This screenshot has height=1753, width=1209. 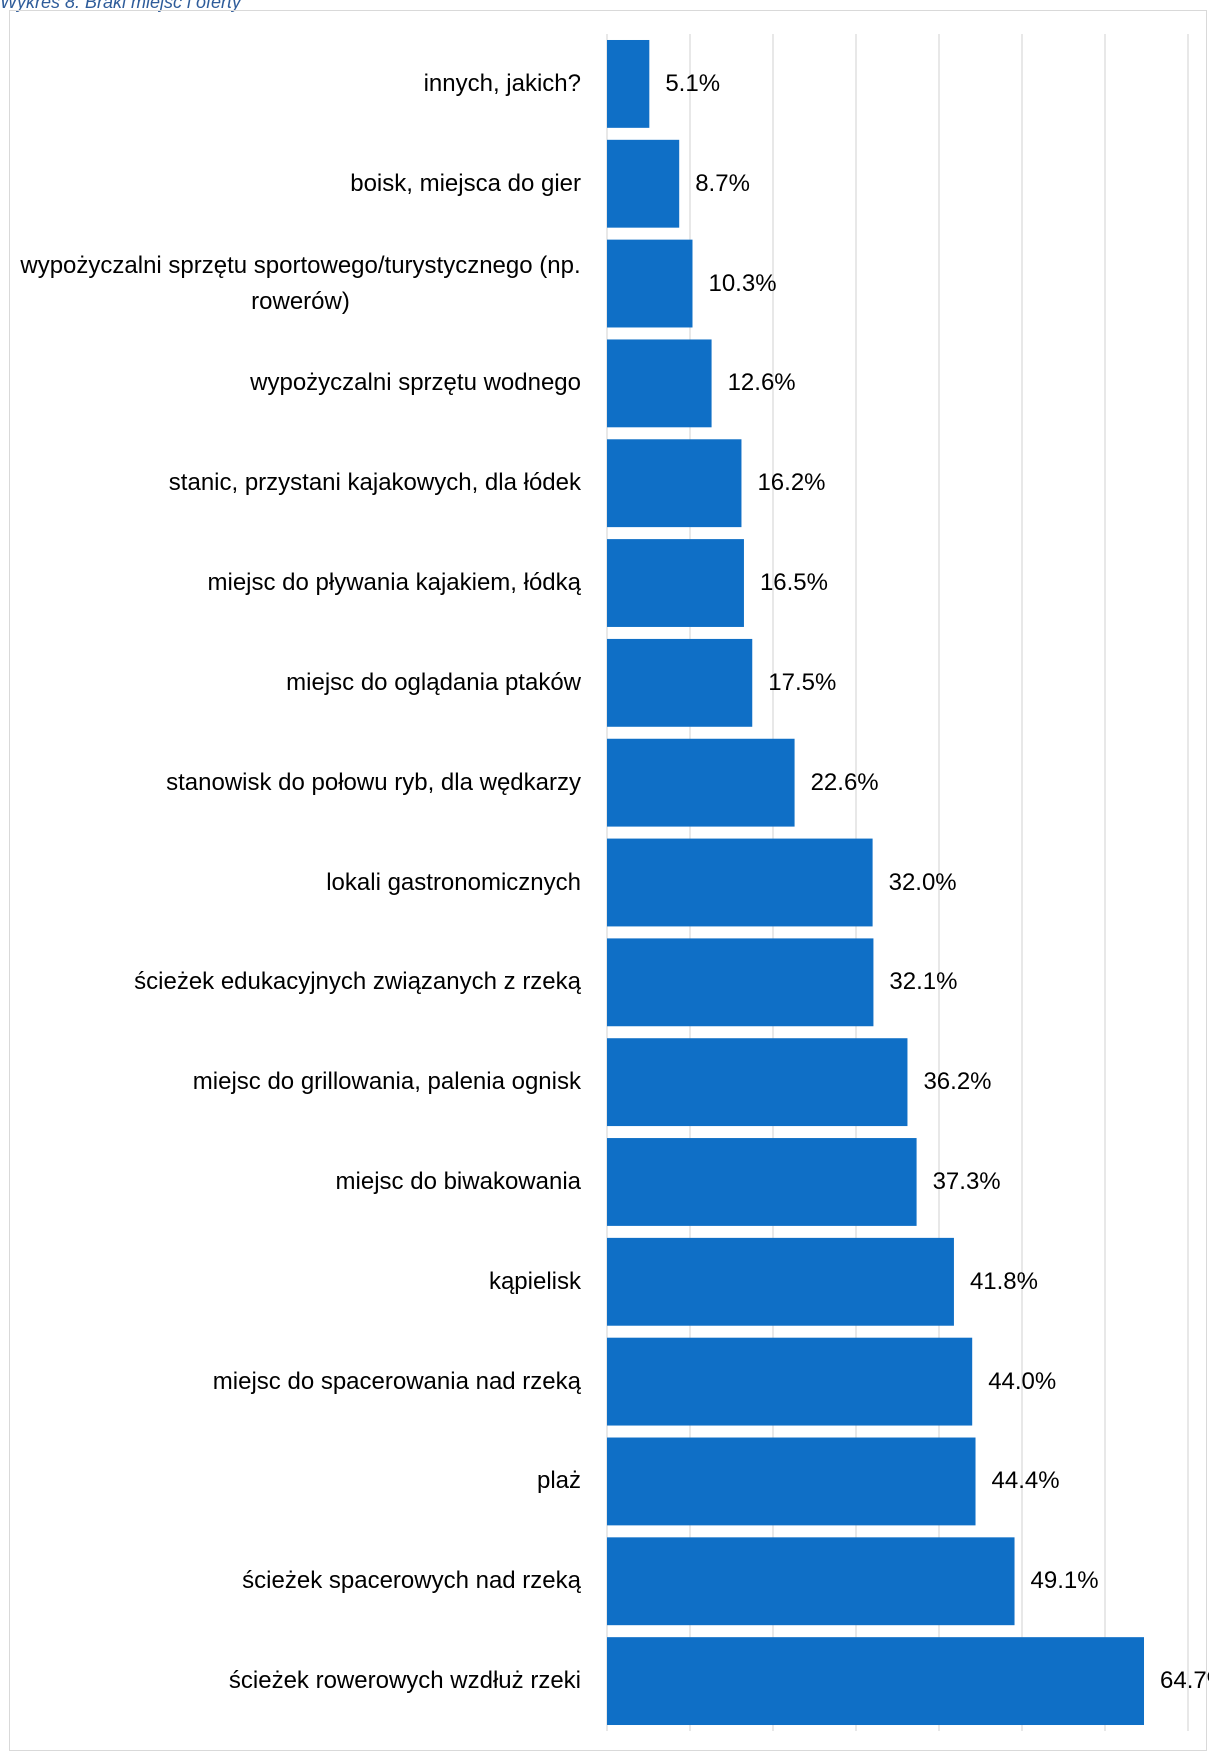 What do you see at coordinates (742, 283) in the screenshot?
I see `data-label: 10.3%` at bounding box center [742, 283].